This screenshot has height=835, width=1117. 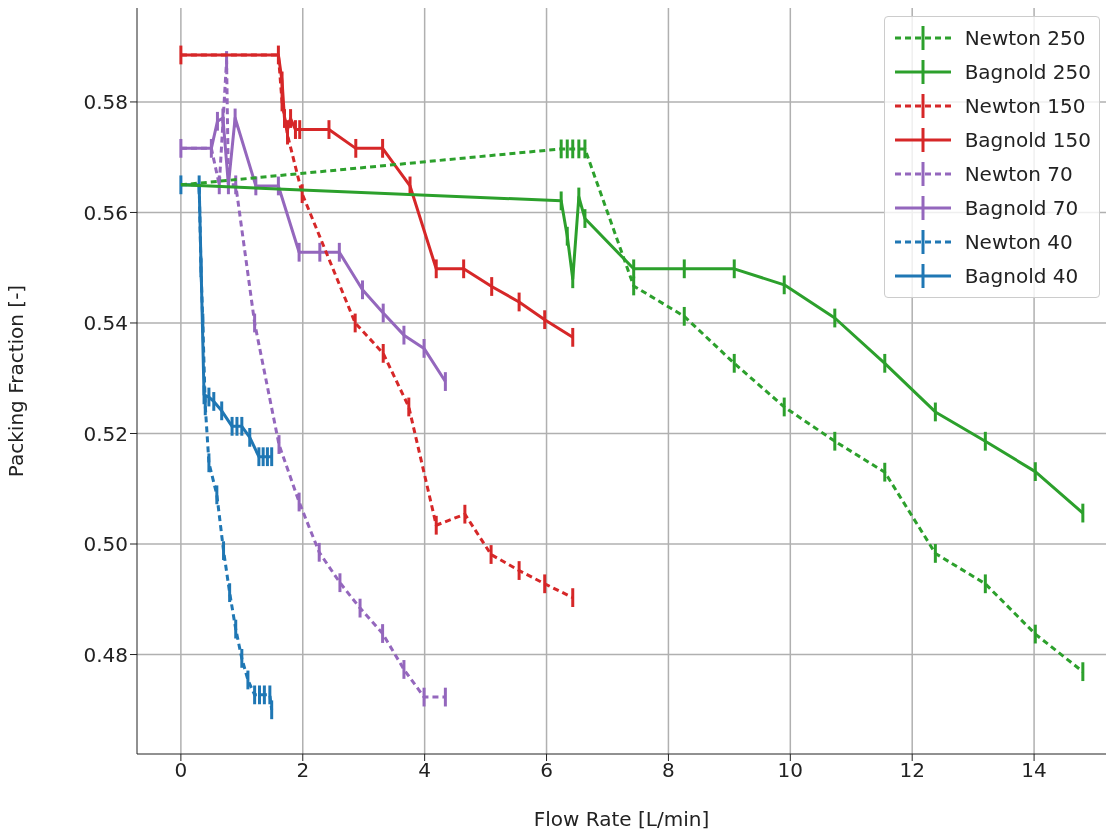 What do you see at coordinates (425, 770) in the screenshot?
I see `x-tick-label: 4` at bounding box center [425, 770].